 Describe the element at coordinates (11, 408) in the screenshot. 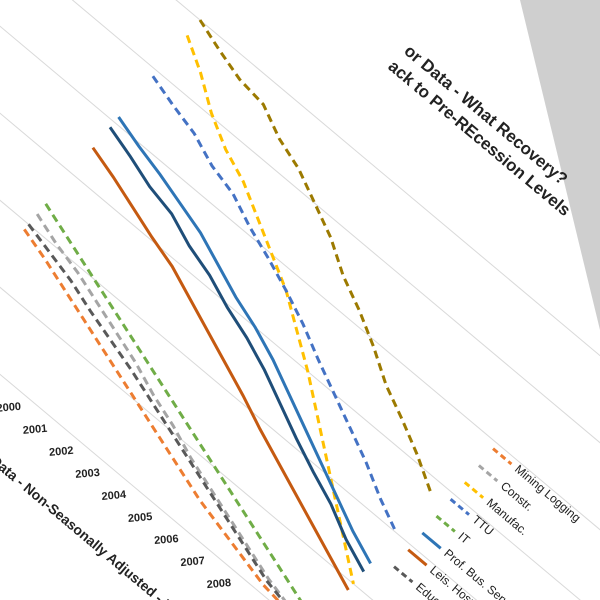

I see `x-tick-label: 2000` at that location.